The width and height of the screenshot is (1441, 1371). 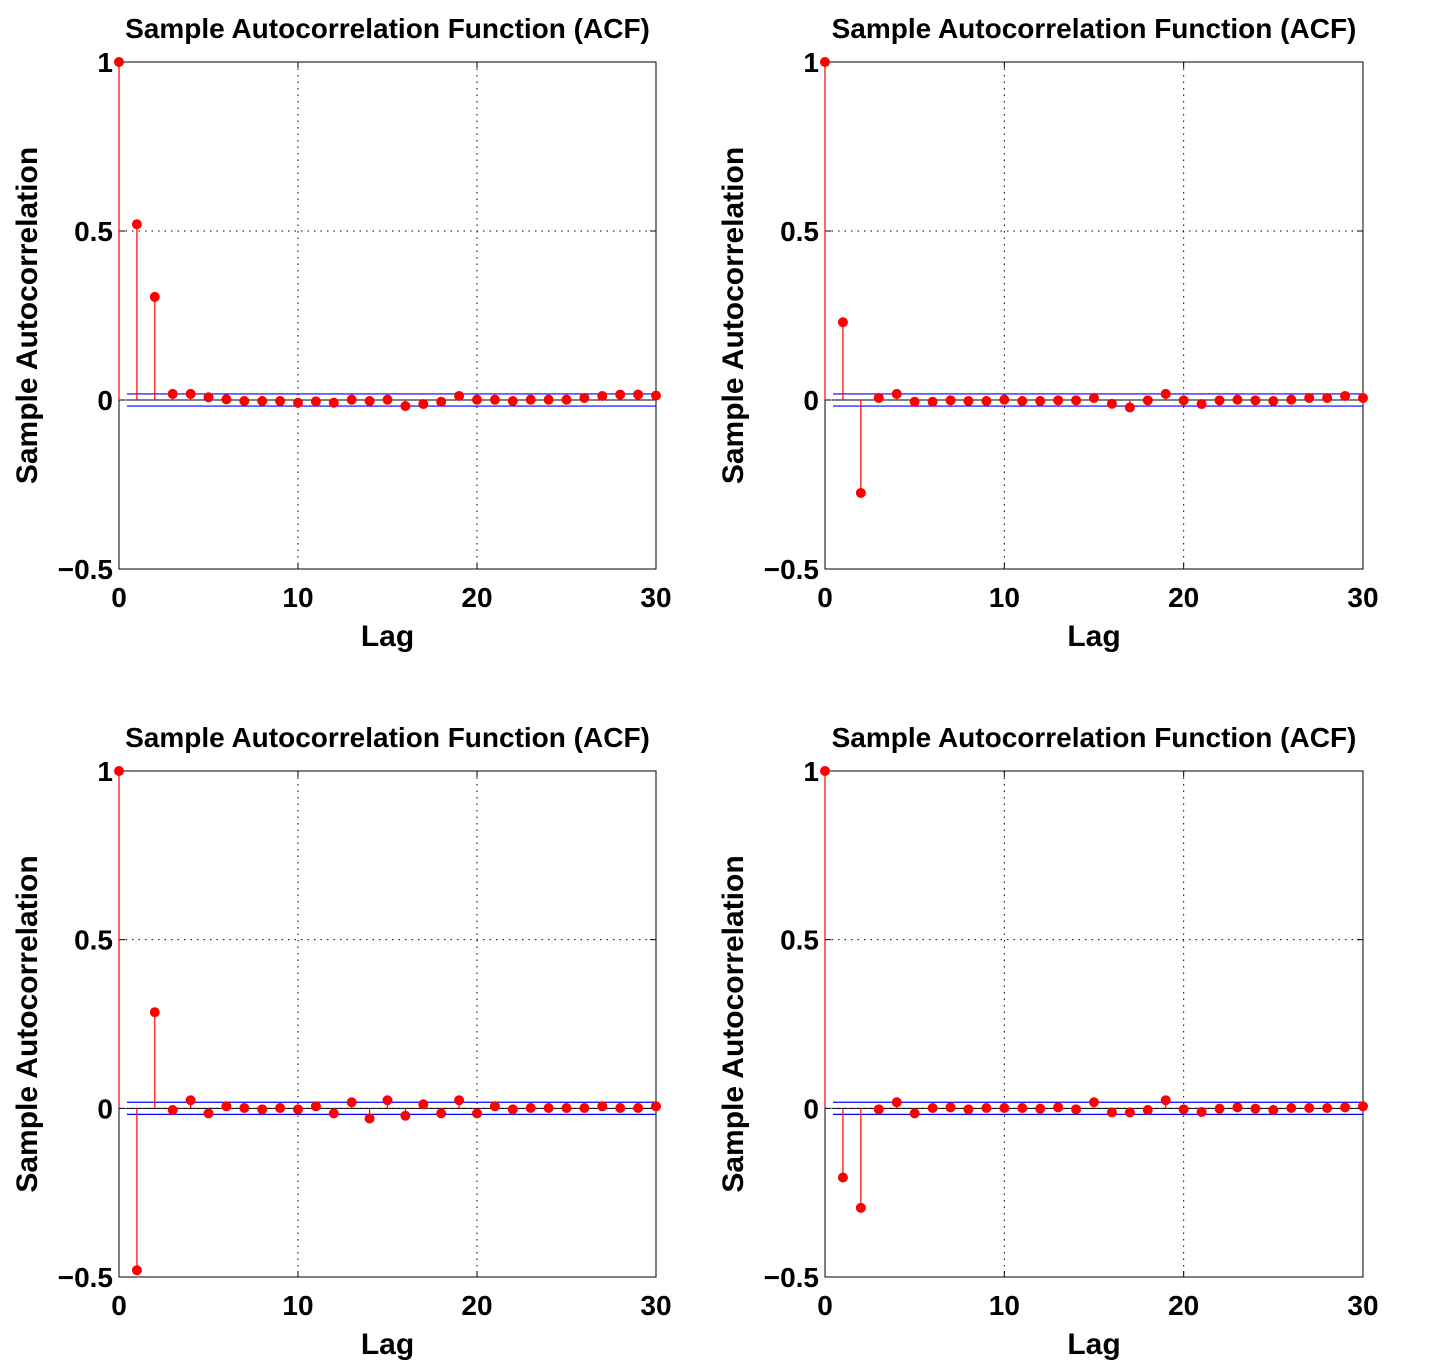 What do you see at coordinates (476, 1305) in the screenshot?
I see `x-tick-label: 20` at bounding box center [476, 1305].